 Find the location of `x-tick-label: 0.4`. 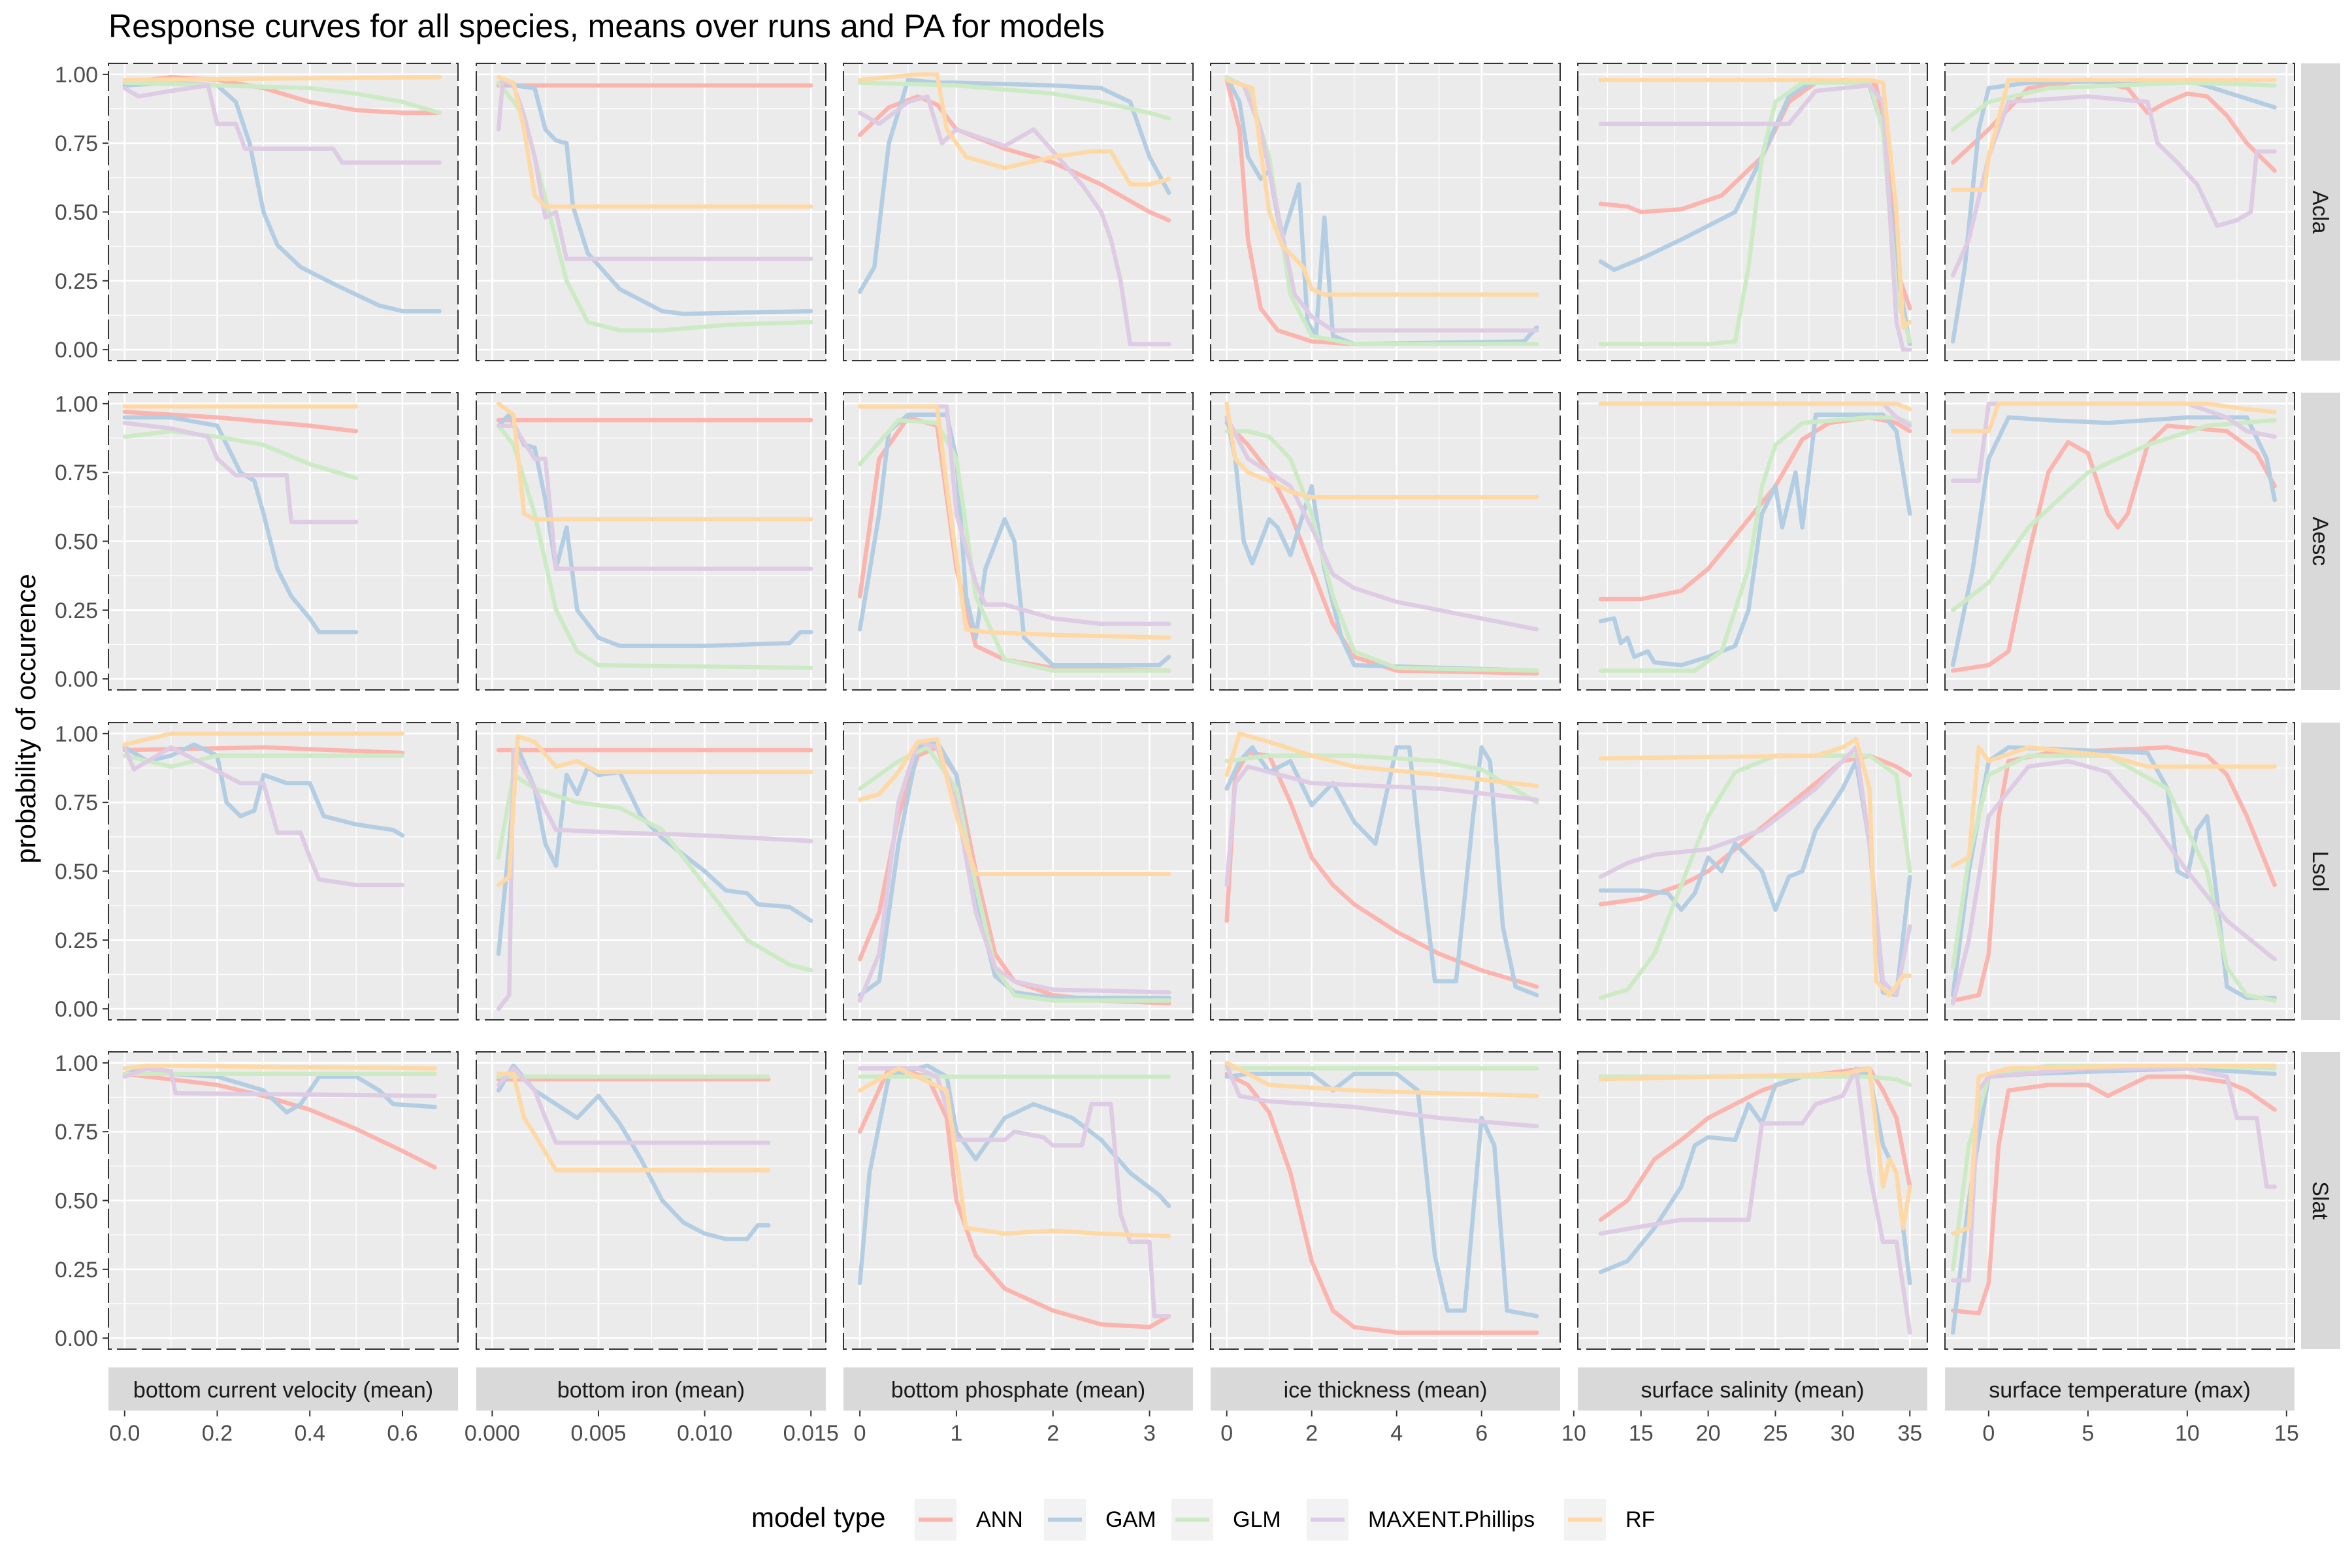

x-tick-label: 0.4 is located at coordinates (310, 1433).